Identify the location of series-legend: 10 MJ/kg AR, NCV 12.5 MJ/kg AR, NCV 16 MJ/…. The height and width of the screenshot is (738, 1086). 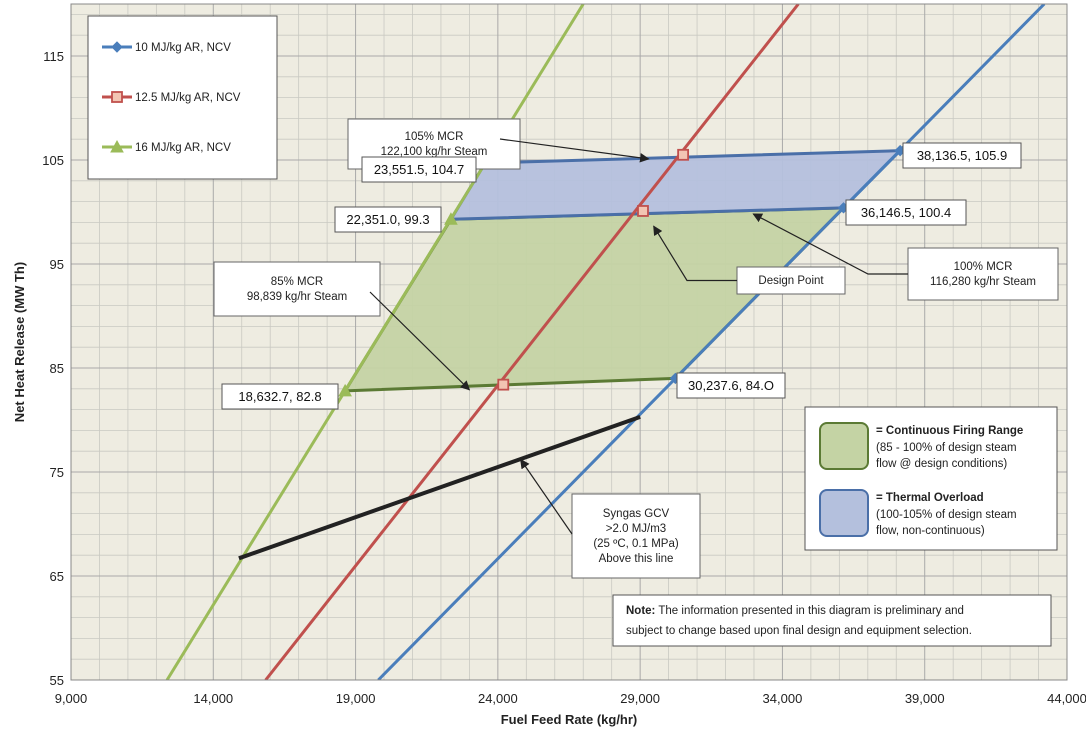
(182, 97).